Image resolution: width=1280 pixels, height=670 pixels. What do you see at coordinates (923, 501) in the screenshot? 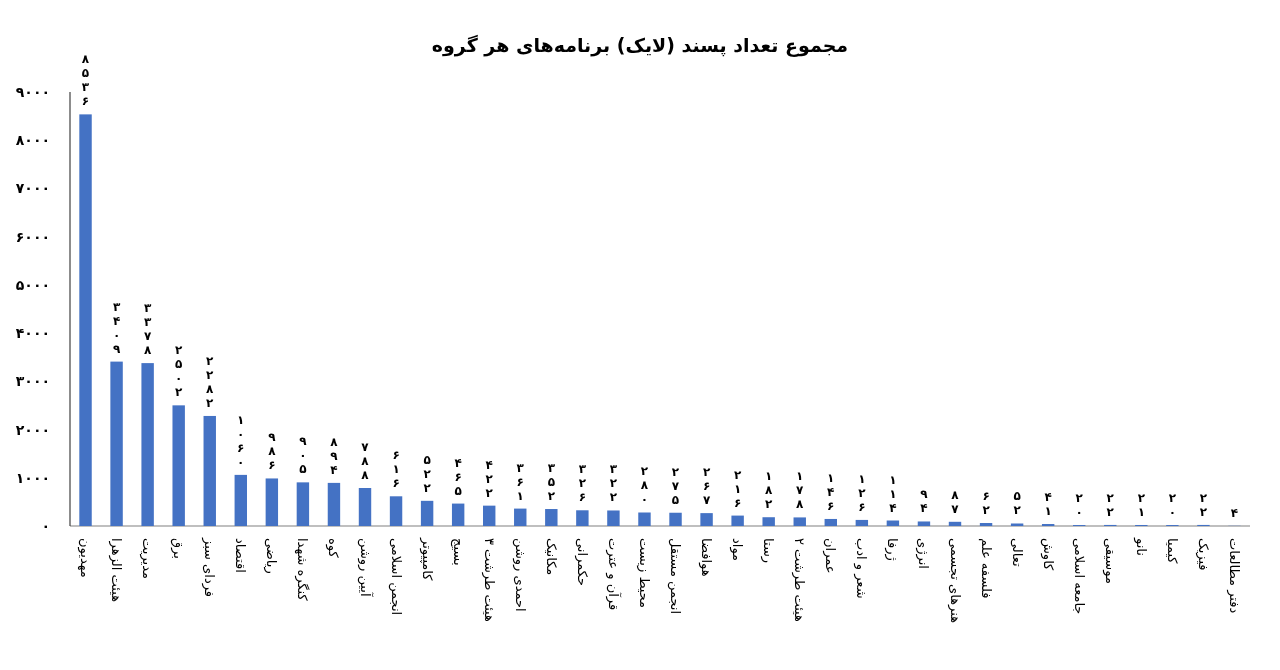
I see `data-label: ۹۴` at bounding box center [923, 501].